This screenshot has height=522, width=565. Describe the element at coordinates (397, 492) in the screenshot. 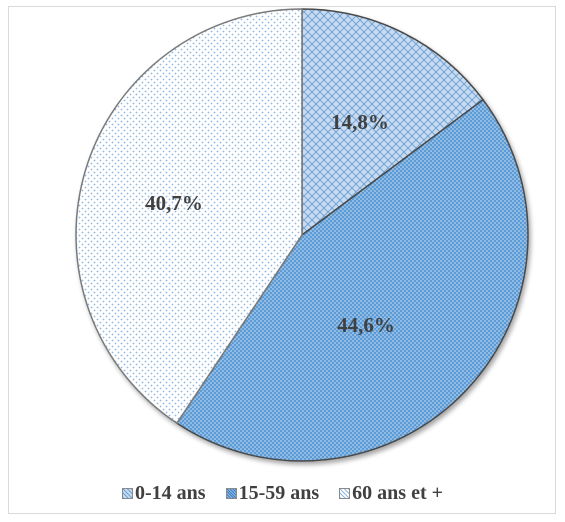

I see `legend-label-3: 60 ans et +` at that location.